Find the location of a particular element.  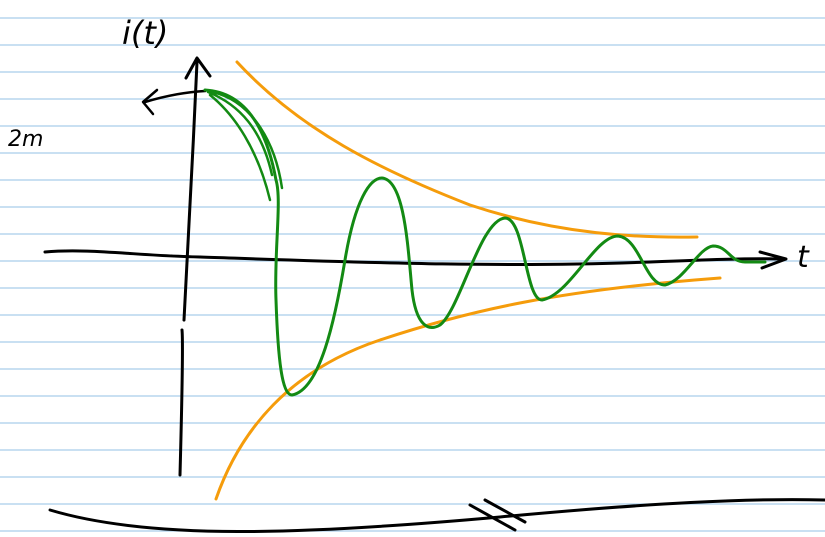

bottom-curve is located at coordinates (436, 515).